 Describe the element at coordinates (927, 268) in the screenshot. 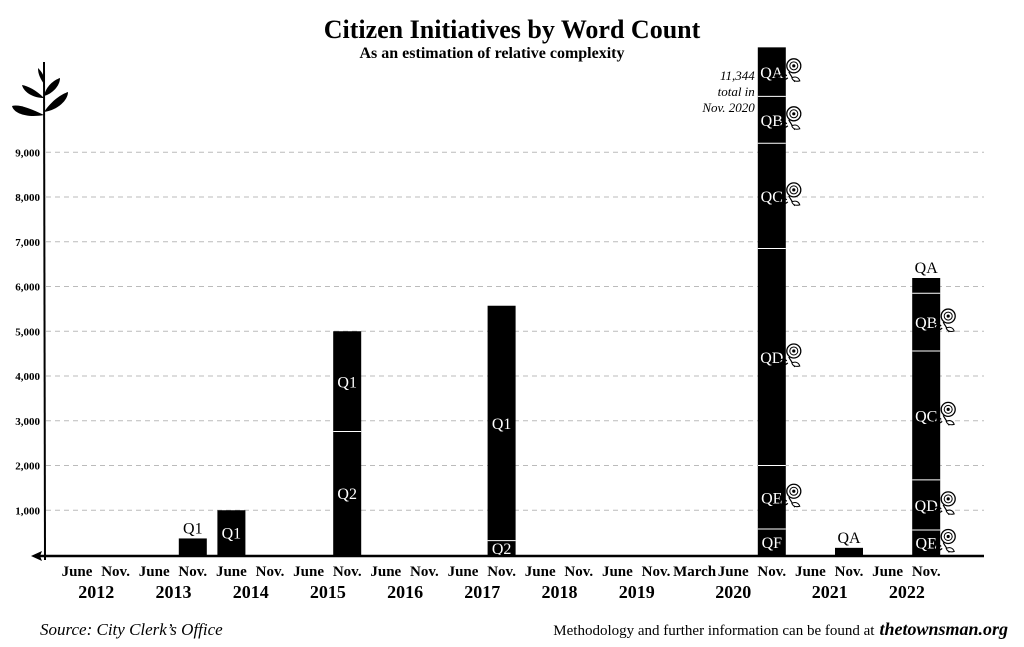

I see `bar-top-label: QA` at that location.